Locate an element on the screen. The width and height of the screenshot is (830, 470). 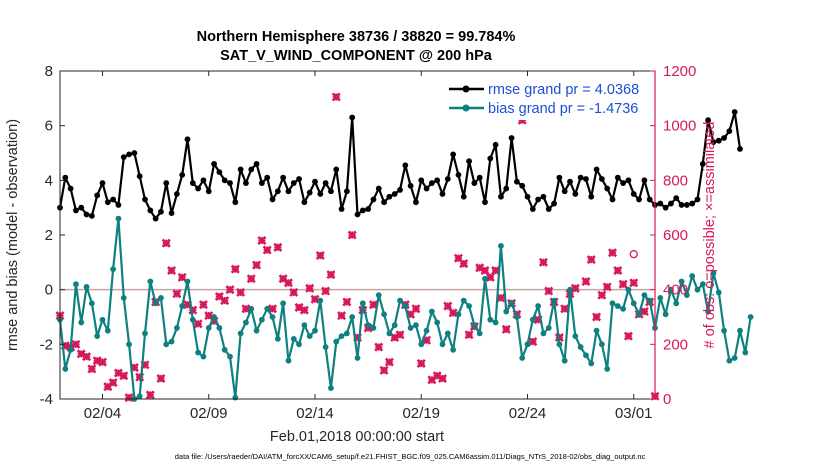
y-axis-right-label: # of obs: o=possible; ×=assimilated is located at coordinates (710, 235).